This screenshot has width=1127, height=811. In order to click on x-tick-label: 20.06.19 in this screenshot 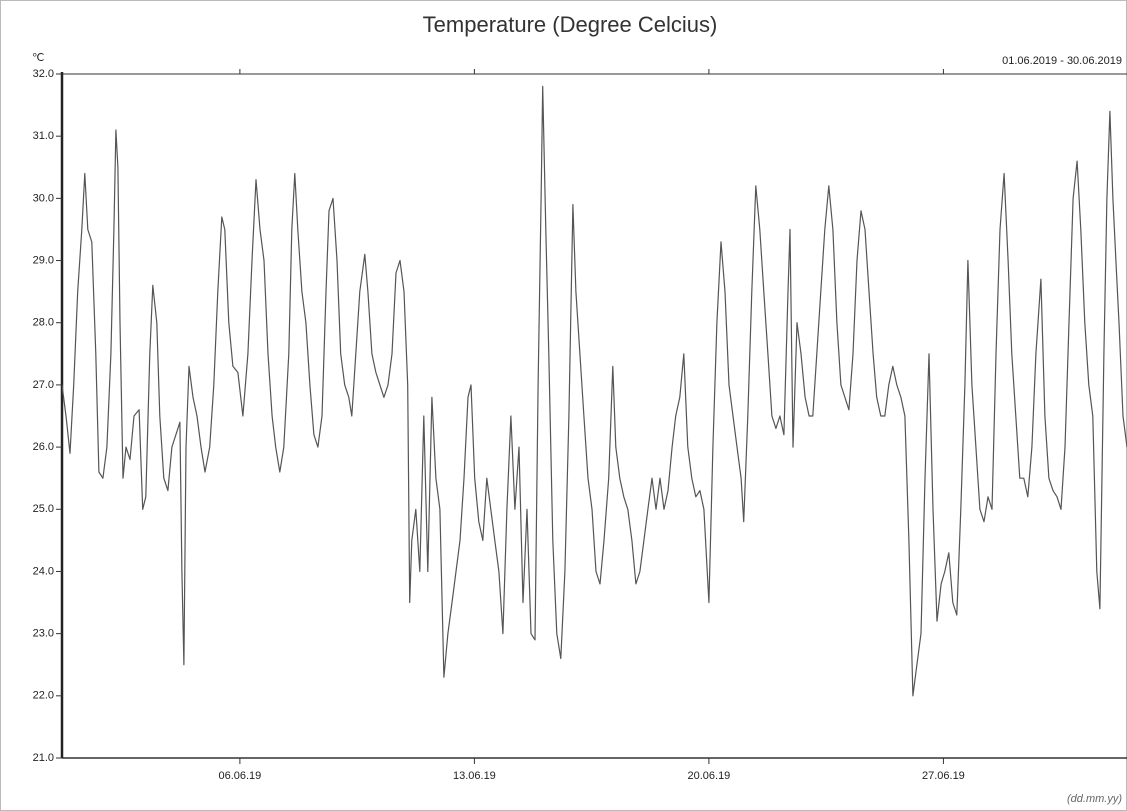, I will do `click(708, 776)`.